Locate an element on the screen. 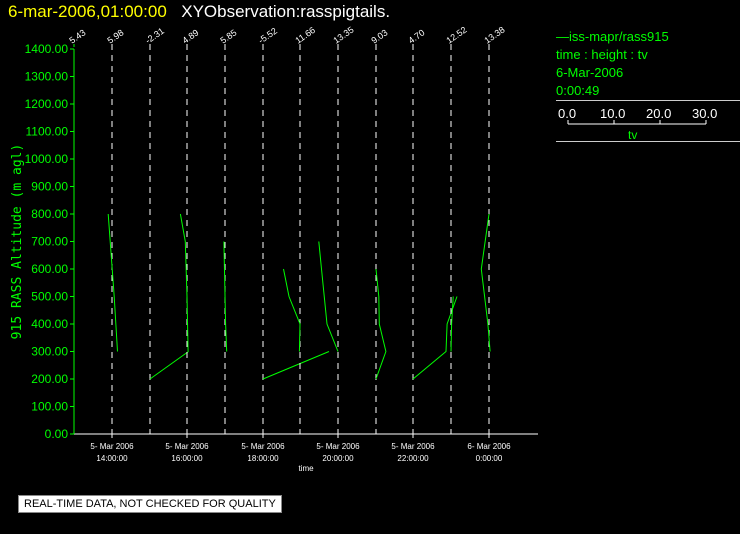  profile-reference-value: 5.85 is located at coordinates (228, 36).